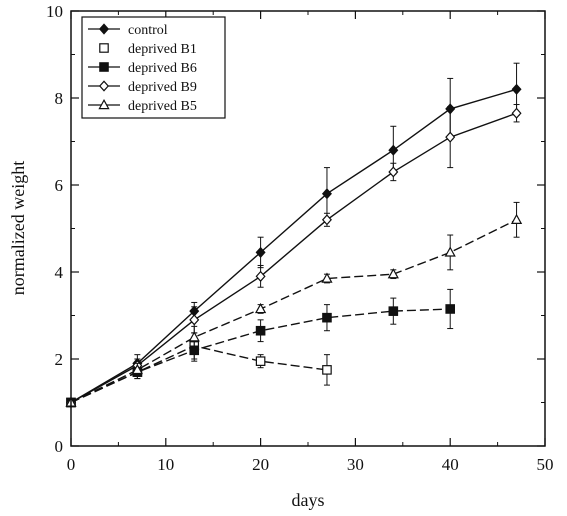 This screenshot has width=567, height=516. I want to click on y-tick-label: 8, so click(59, 98).